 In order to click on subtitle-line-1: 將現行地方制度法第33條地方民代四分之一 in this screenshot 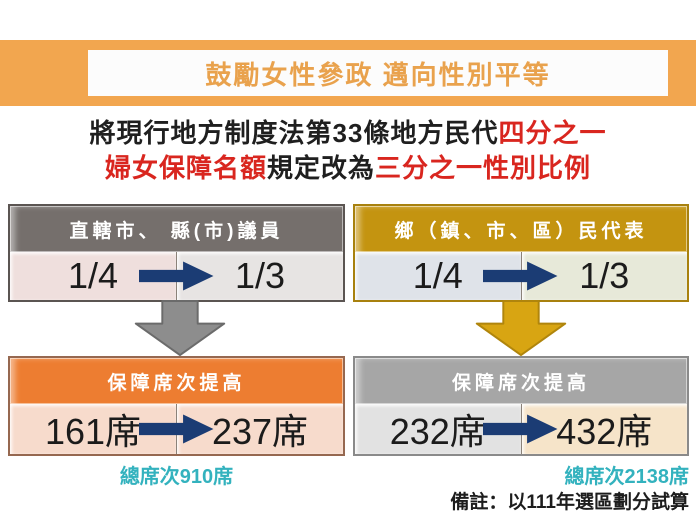, I will do `click(348, 133)`.